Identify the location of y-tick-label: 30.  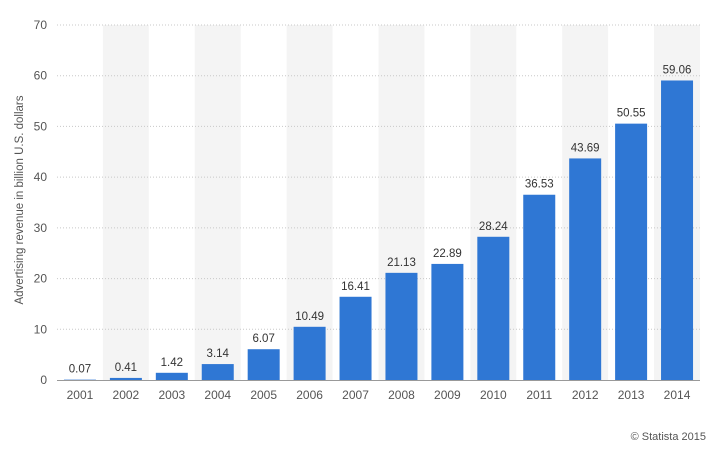
(41, 228).